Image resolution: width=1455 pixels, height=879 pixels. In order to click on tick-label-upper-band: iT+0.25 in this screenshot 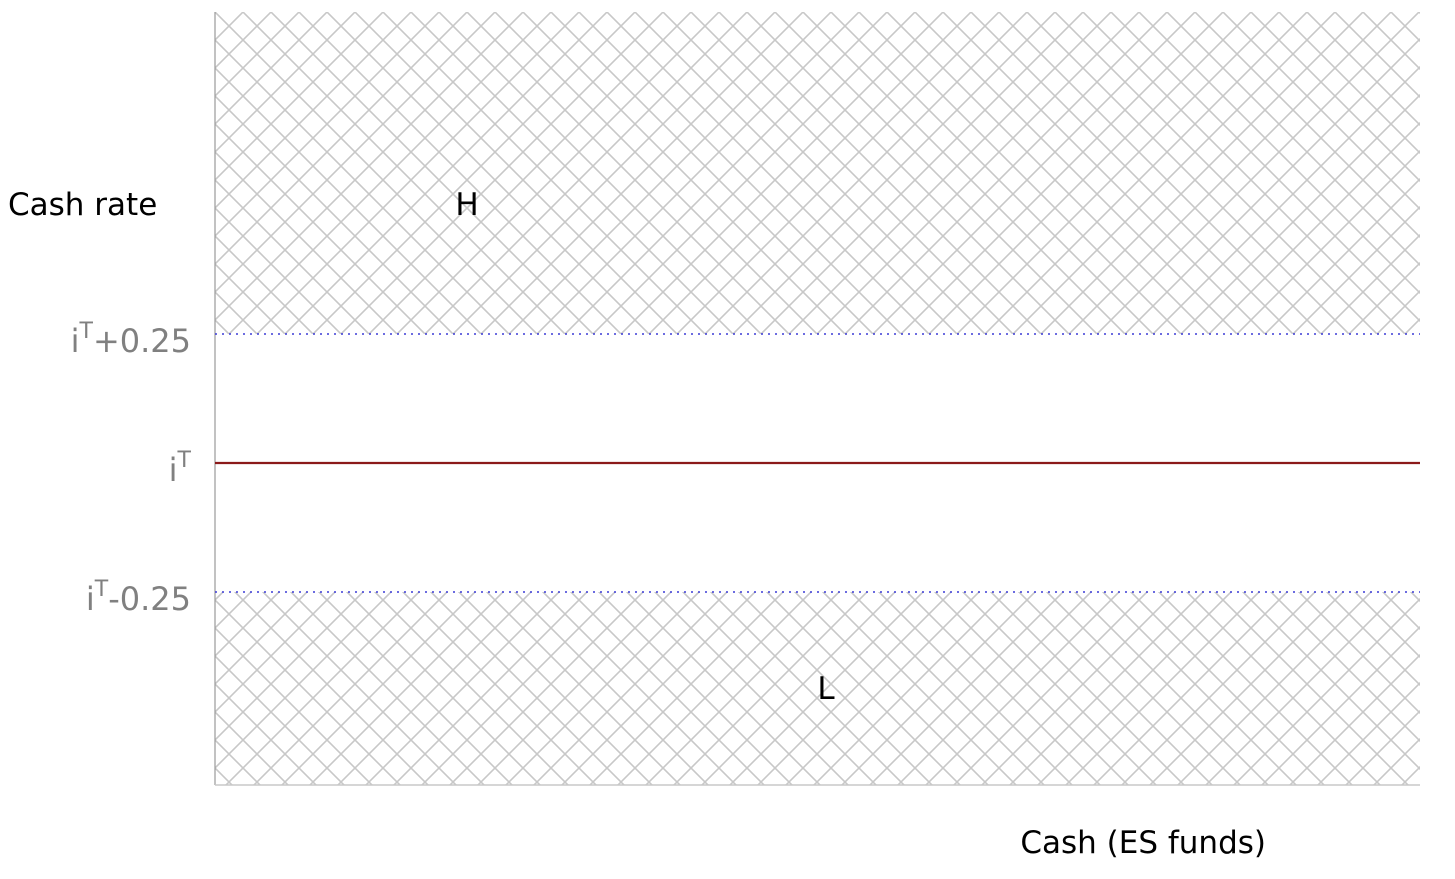, I will do `click(131, 339)`.